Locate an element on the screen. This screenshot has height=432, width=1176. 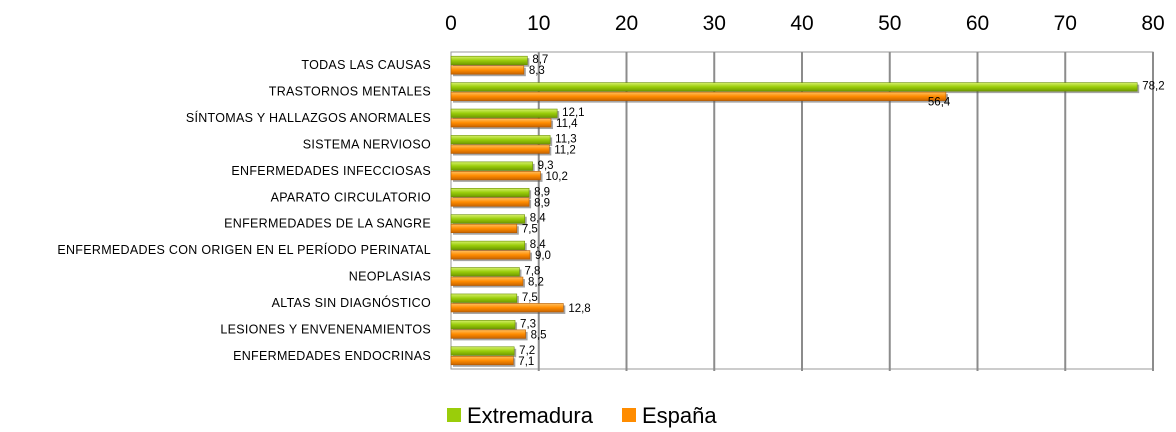
x-tick-label: 50 is located at coordinates (889, 23).